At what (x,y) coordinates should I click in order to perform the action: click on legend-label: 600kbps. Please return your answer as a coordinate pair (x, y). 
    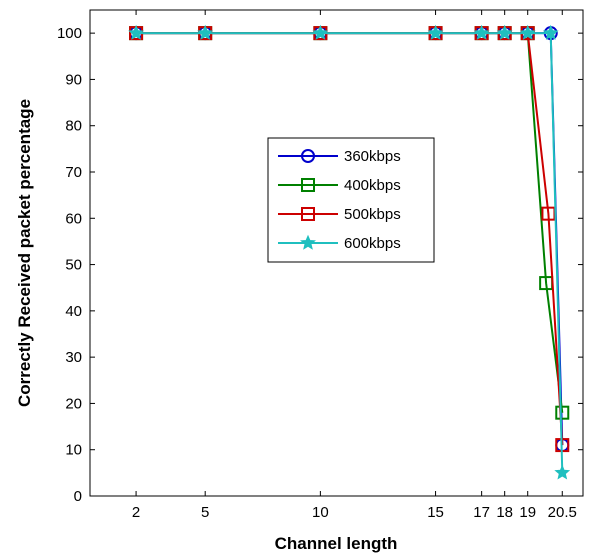
    Looking at the image, I should click on (372, 243).